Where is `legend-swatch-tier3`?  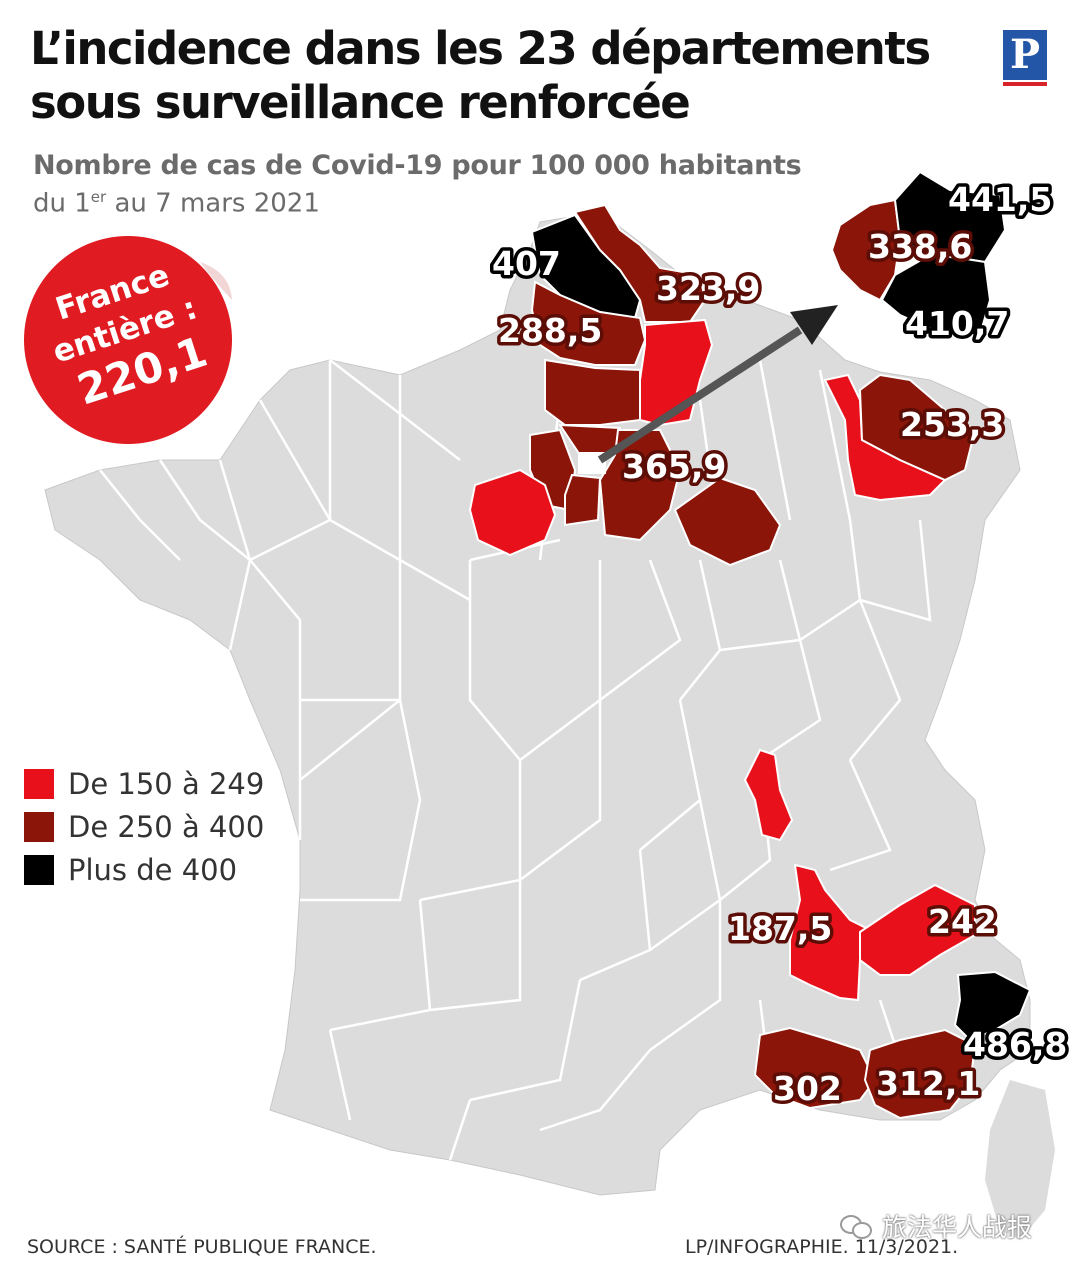 legend-swatch-tier3 is located at coordinates (39, 869).